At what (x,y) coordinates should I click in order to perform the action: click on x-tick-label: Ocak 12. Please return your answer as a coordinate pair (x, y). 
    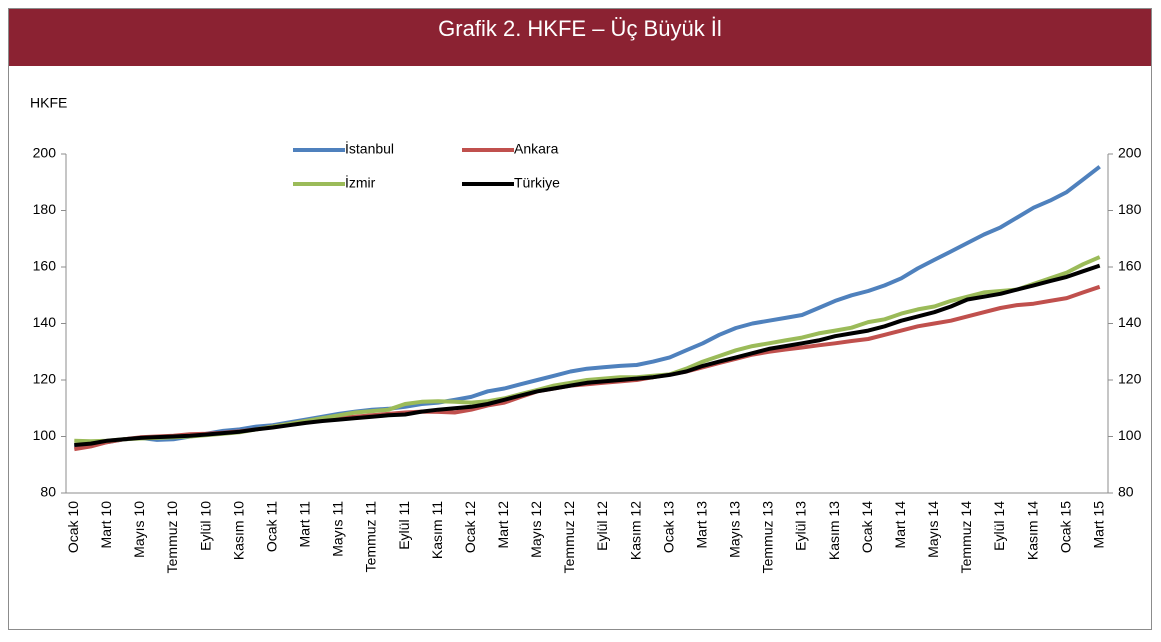
    Looking at the image, I should click on (470, 527).